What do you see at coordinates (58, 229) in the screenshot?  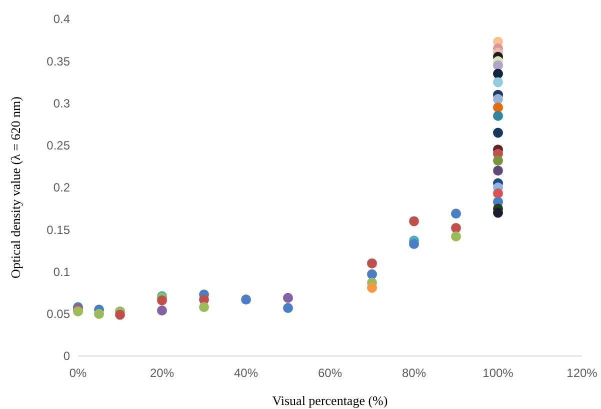 I see `y-tick-label: 0.15` at bounding box center [58, 229].